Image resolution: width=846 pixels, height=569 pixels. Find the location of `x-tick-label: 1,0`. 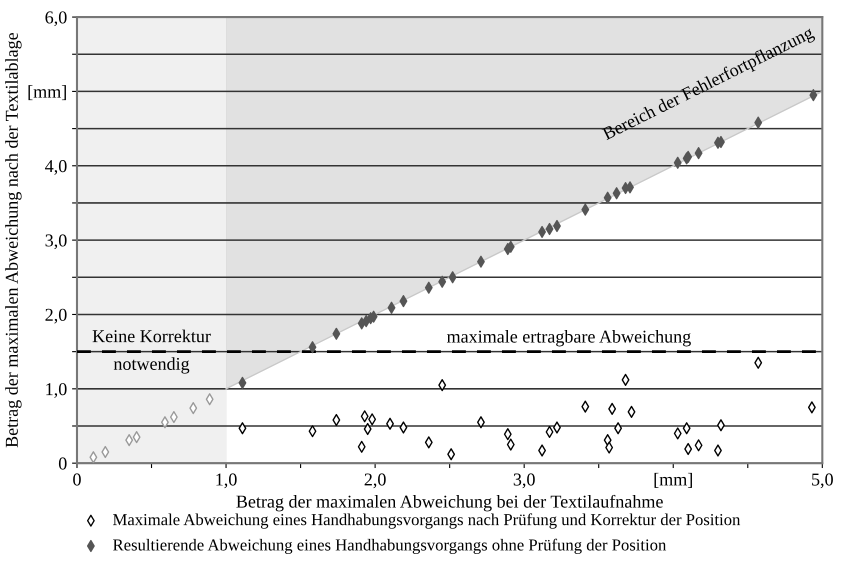

x-tick-label: 1,0 is located at coordinates (226, 480).